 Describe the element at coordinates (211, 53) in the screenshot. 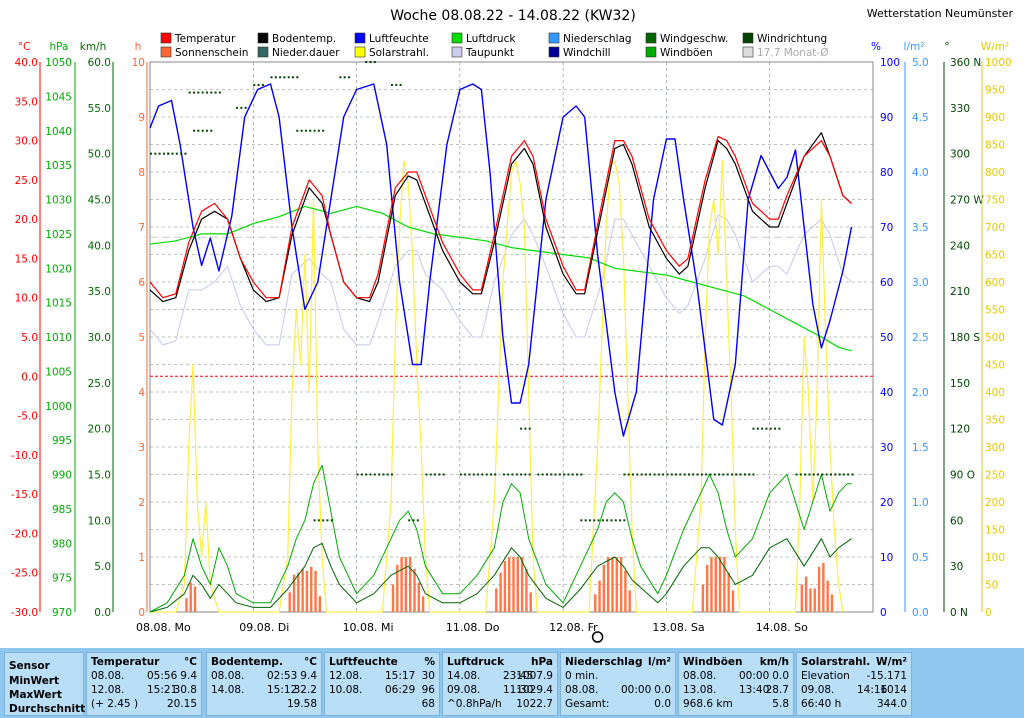

I see `legend-label: Sonnenschein` at that location.